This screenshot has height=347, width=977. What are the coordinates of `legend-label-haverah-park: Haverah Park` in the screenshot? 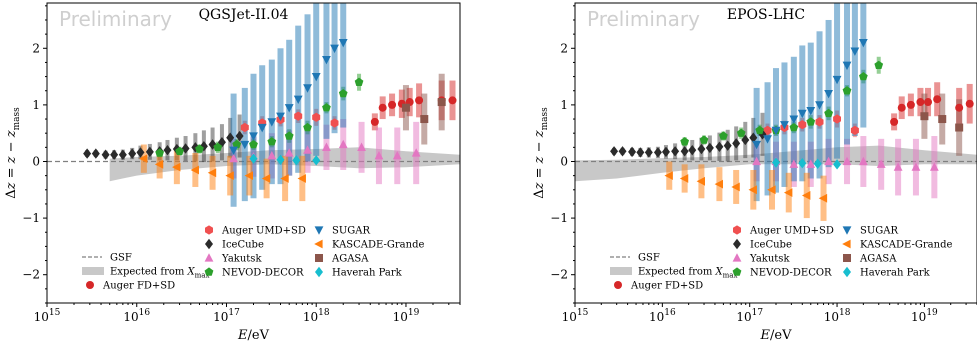 It's located at (367, 273).